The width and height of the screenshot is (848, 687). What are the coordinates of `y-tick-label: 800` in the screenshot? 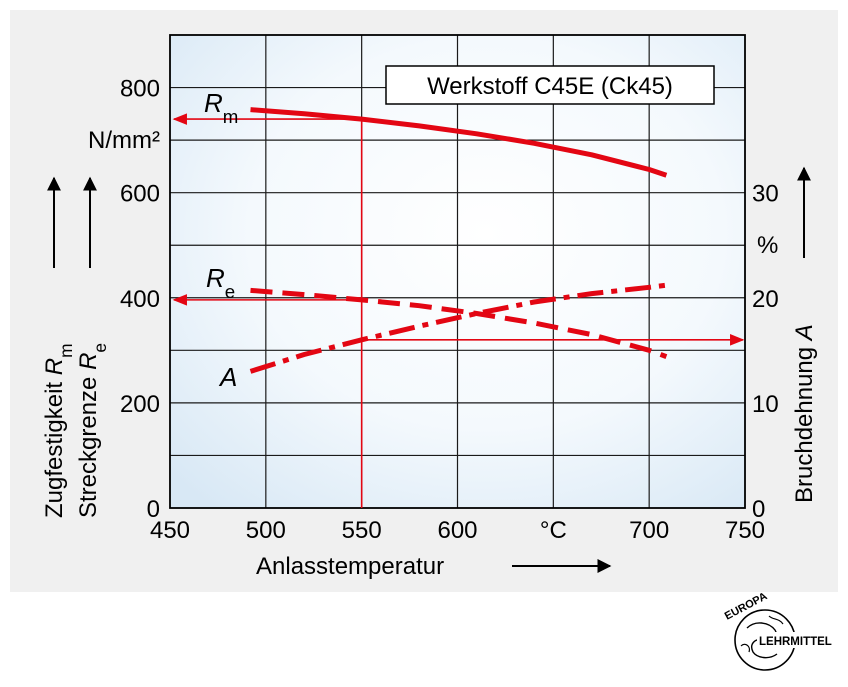 It's located at (140, 89).